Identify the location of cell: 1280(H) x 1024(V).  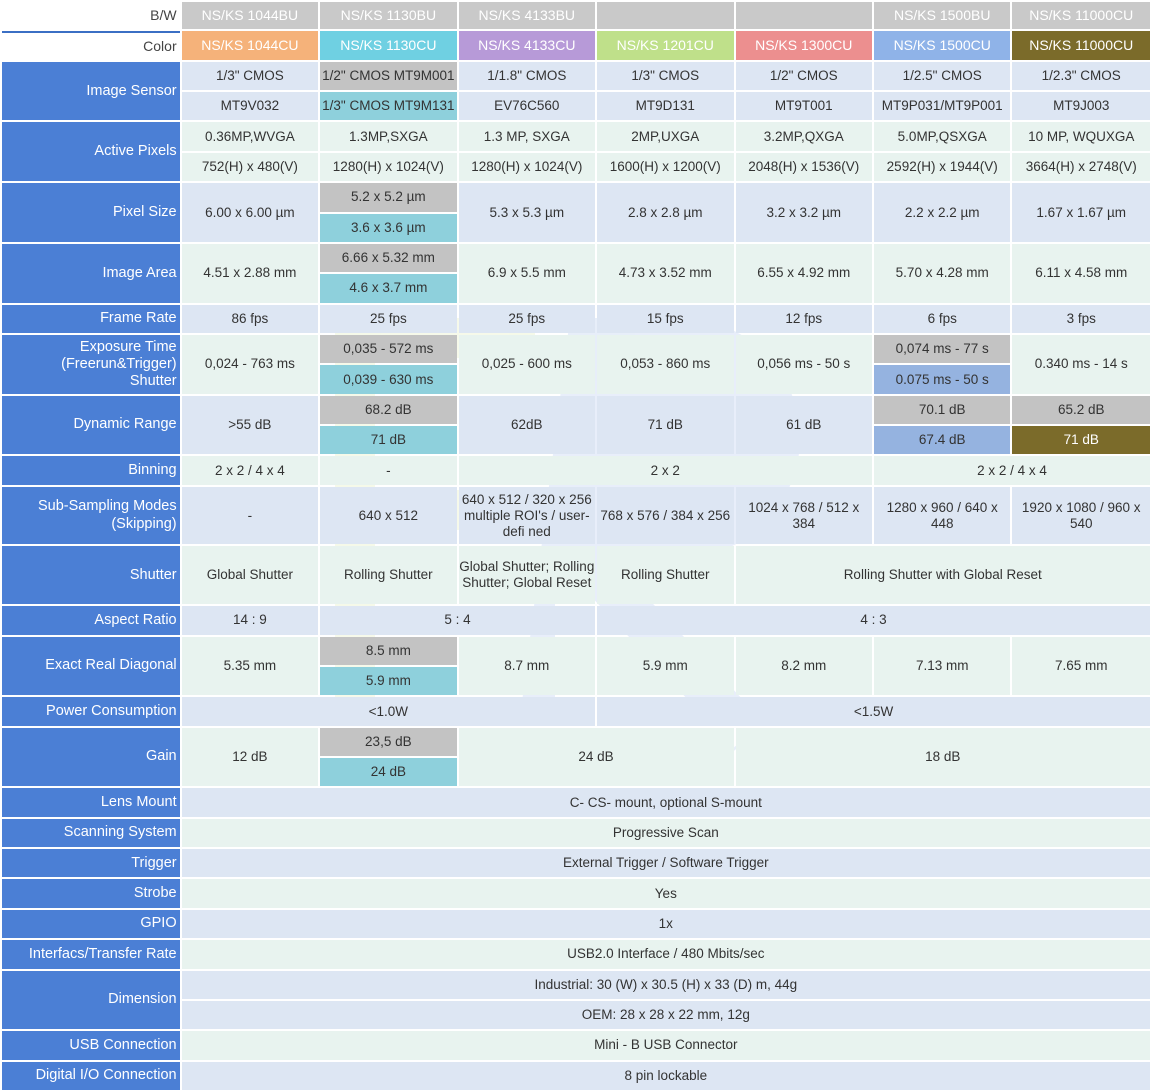
(388, 167).